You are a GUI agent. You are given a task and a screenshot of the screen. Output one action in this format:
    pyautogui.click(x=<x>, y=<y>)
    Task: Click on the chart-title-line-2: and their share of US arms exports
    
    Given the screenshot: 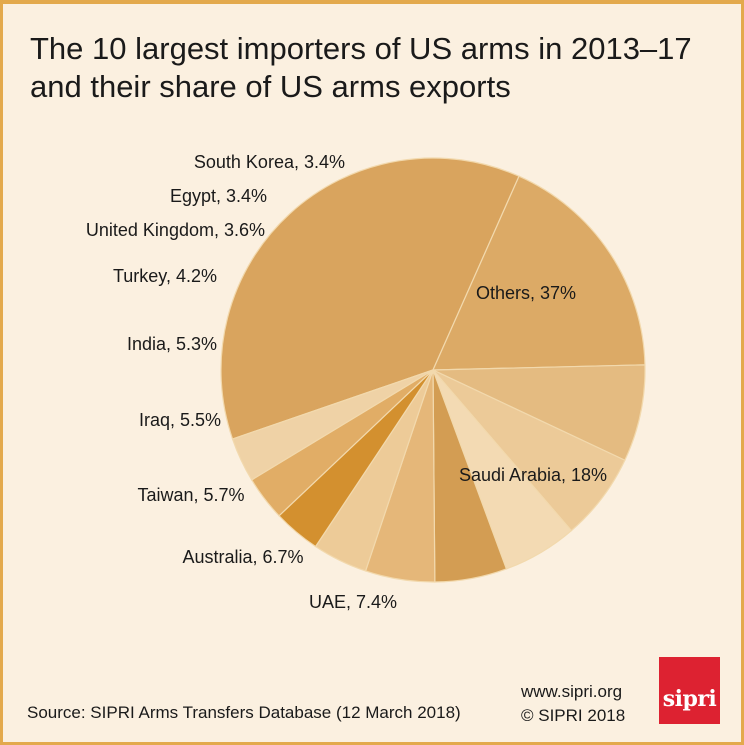 What is the action you would take?
    pyautogui.click(x=270, y=86)
    